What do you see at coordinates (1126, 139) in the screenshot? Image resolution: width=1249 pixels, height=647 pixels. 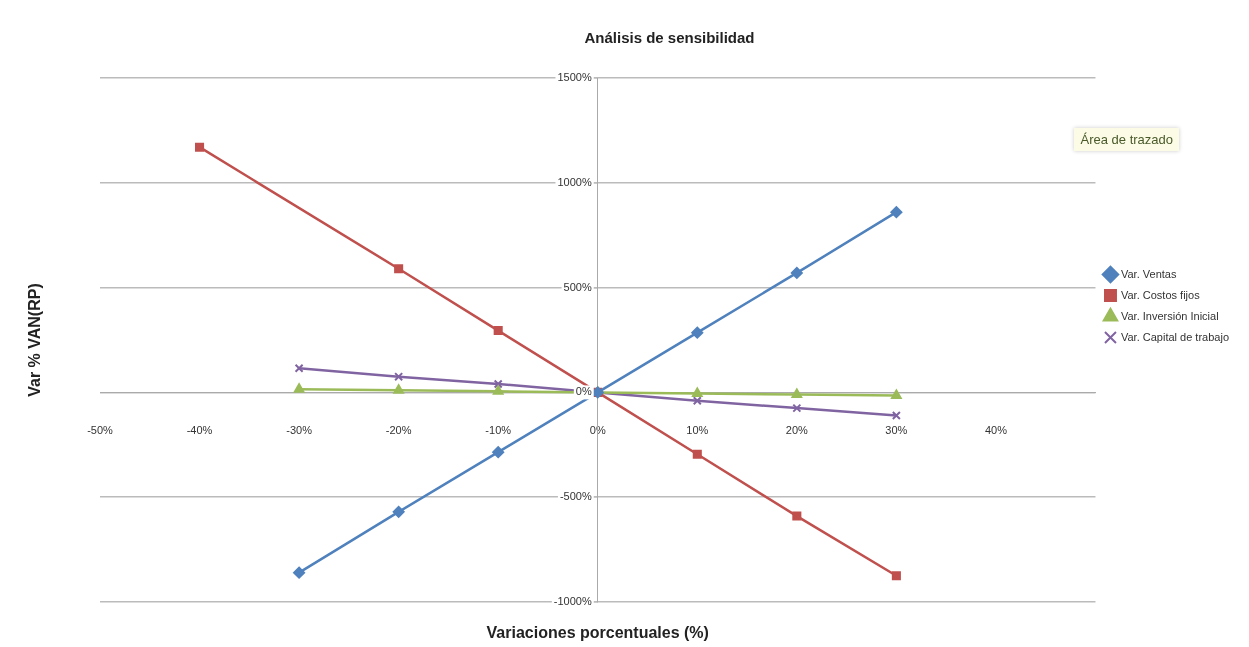 I see `annotation: Área de trazado` at bounding box center [1126, 139].